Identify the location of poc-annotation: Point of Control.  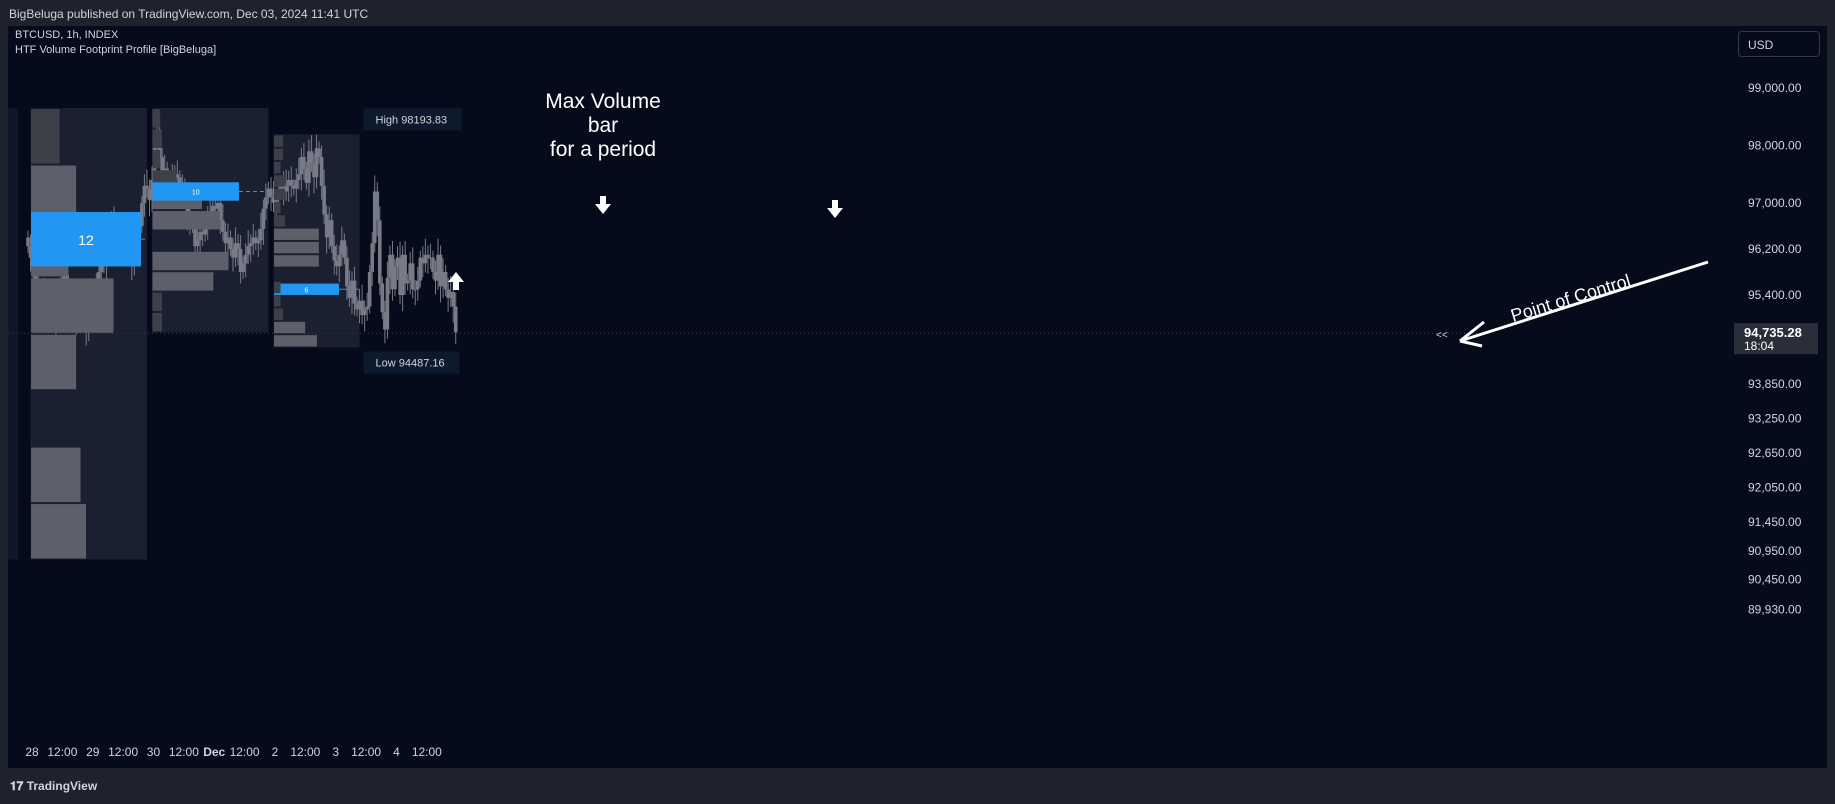
(1570, 297).